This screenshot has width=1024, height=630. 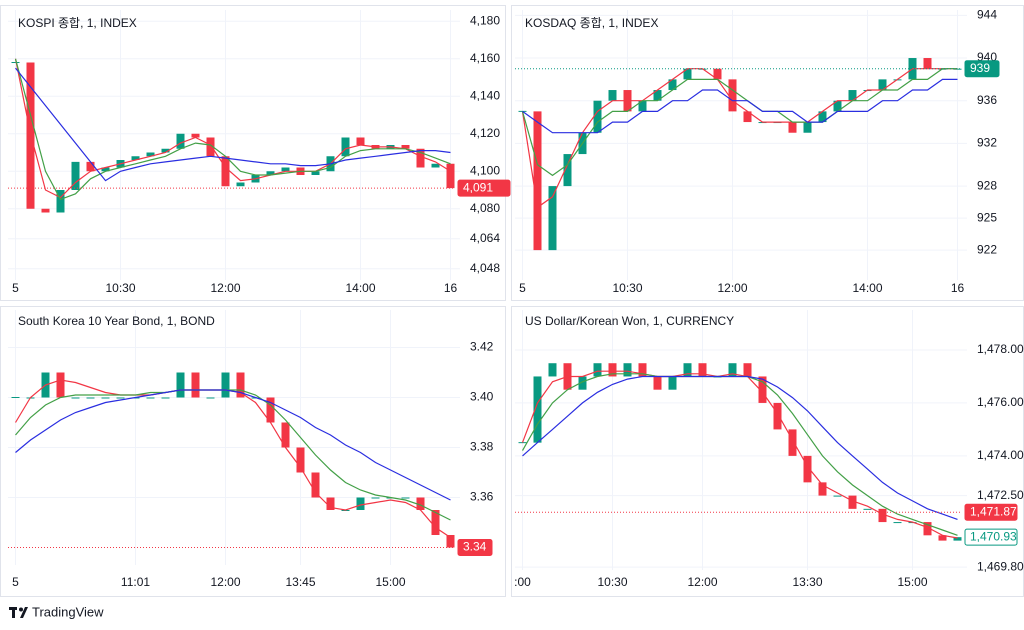 What do you see at coordinates (987, 143) in the screenshot?
I see `y-tick-label: 932` at bounding box center [987, 143].